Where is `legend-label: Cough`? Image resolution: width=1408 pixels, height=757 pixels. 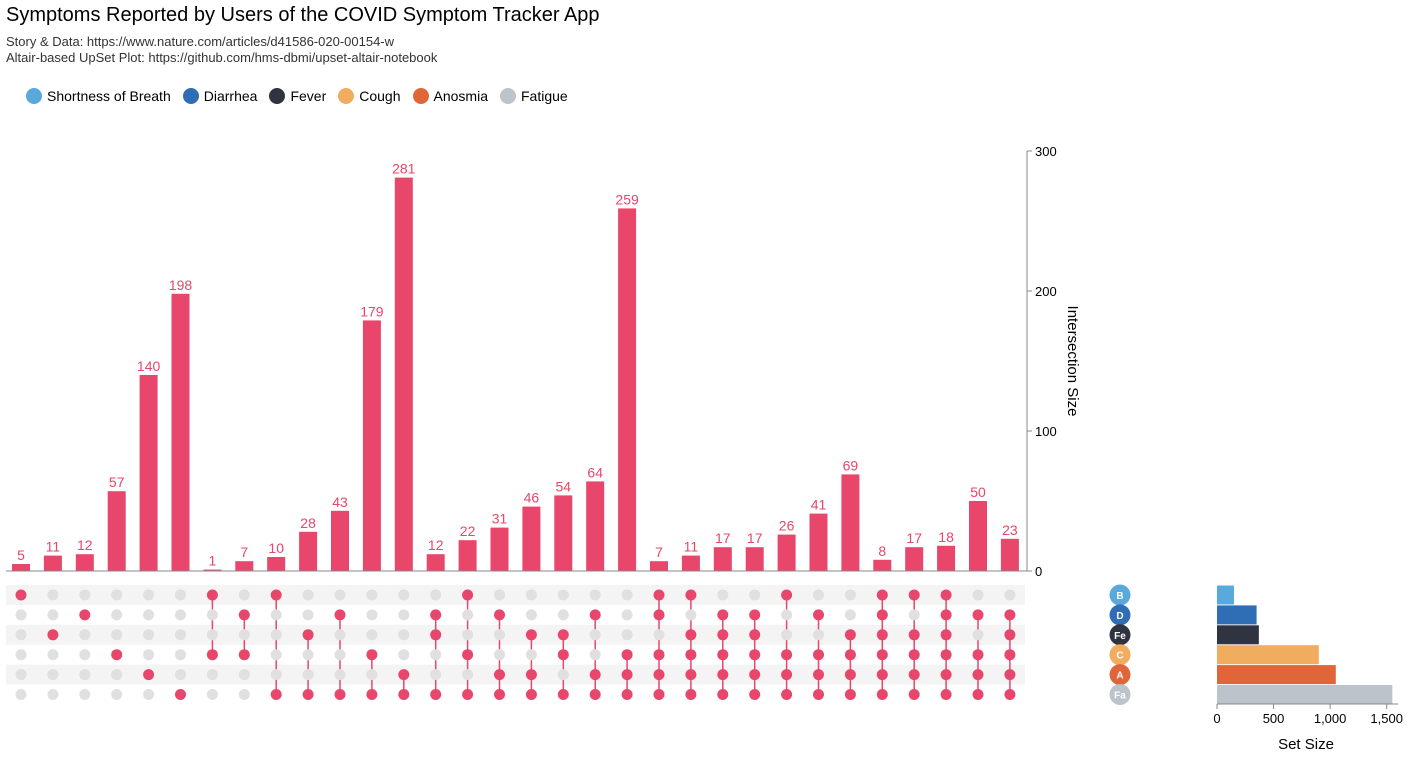
legend-label: Cough is located at coordinates (380, 96).